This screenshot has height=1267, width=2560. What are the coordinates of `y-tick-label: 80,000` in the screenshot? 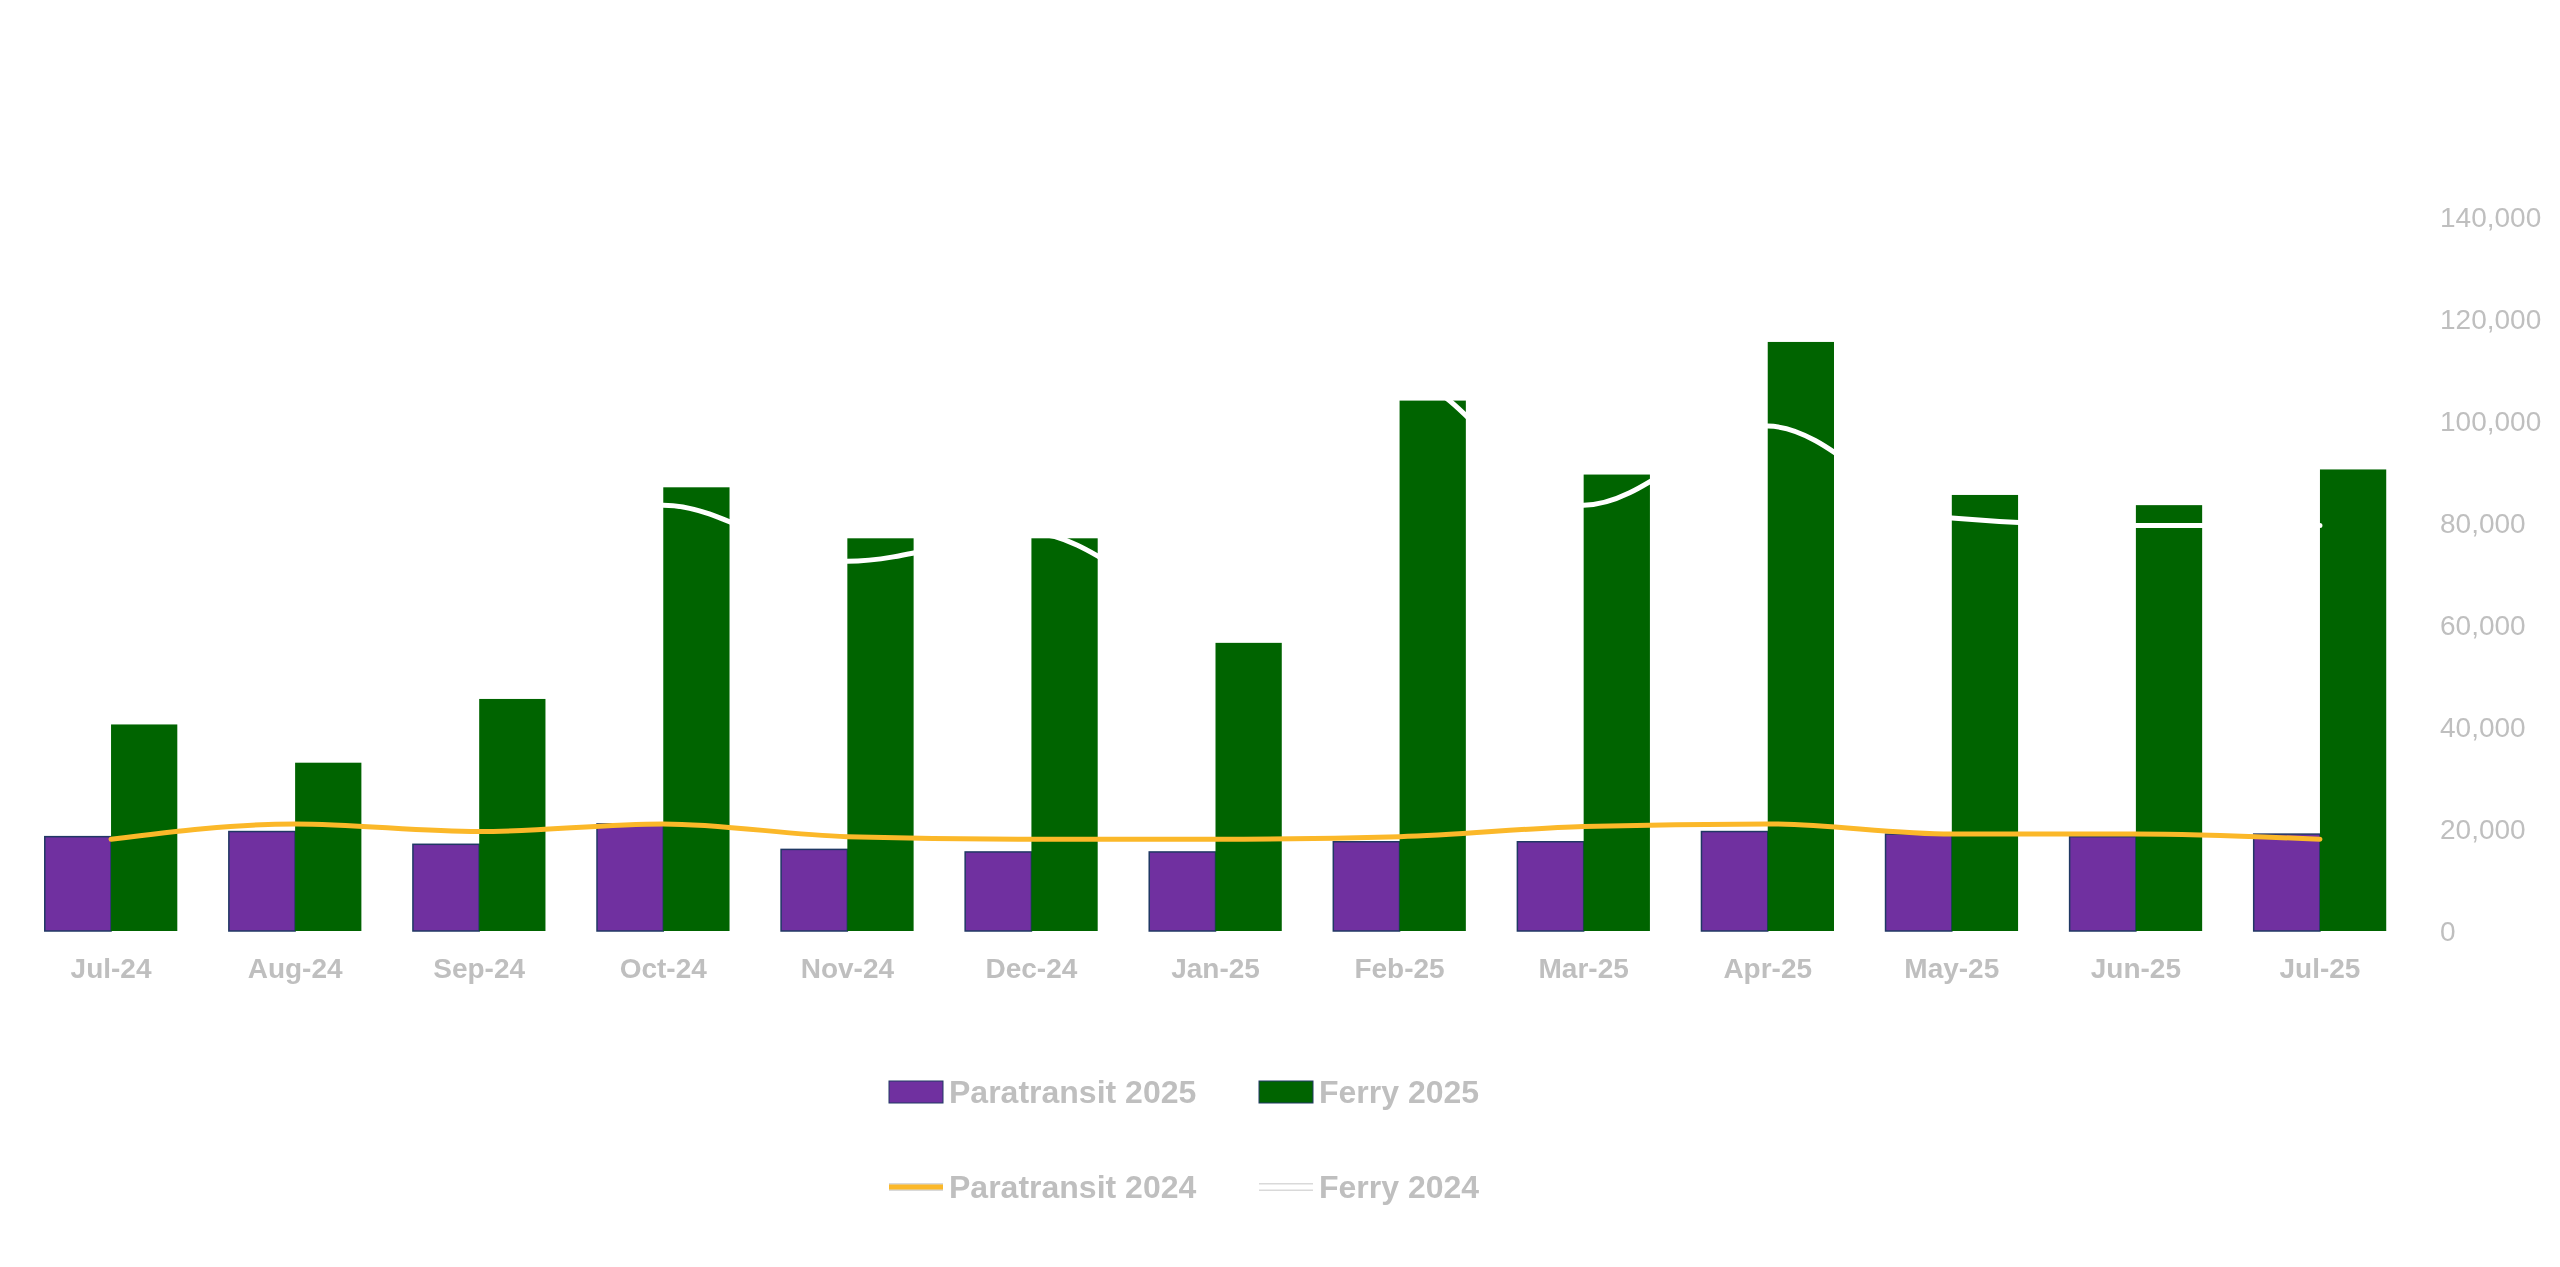 It's located at (2483, 523).